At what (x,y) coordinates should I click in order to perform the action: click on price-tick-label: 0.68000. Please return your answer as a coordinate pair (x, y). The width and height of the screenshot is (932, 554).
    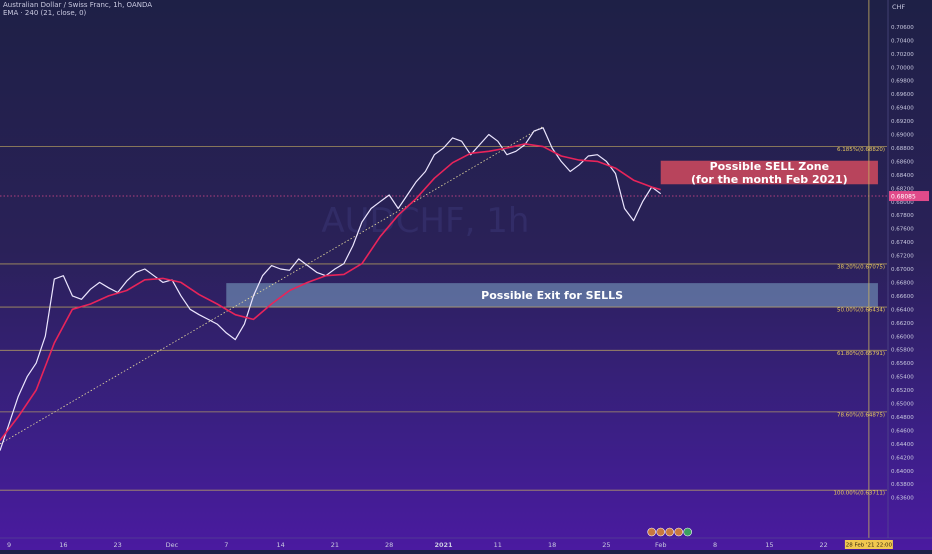
    Looking at the image, I should click on (902, 203).